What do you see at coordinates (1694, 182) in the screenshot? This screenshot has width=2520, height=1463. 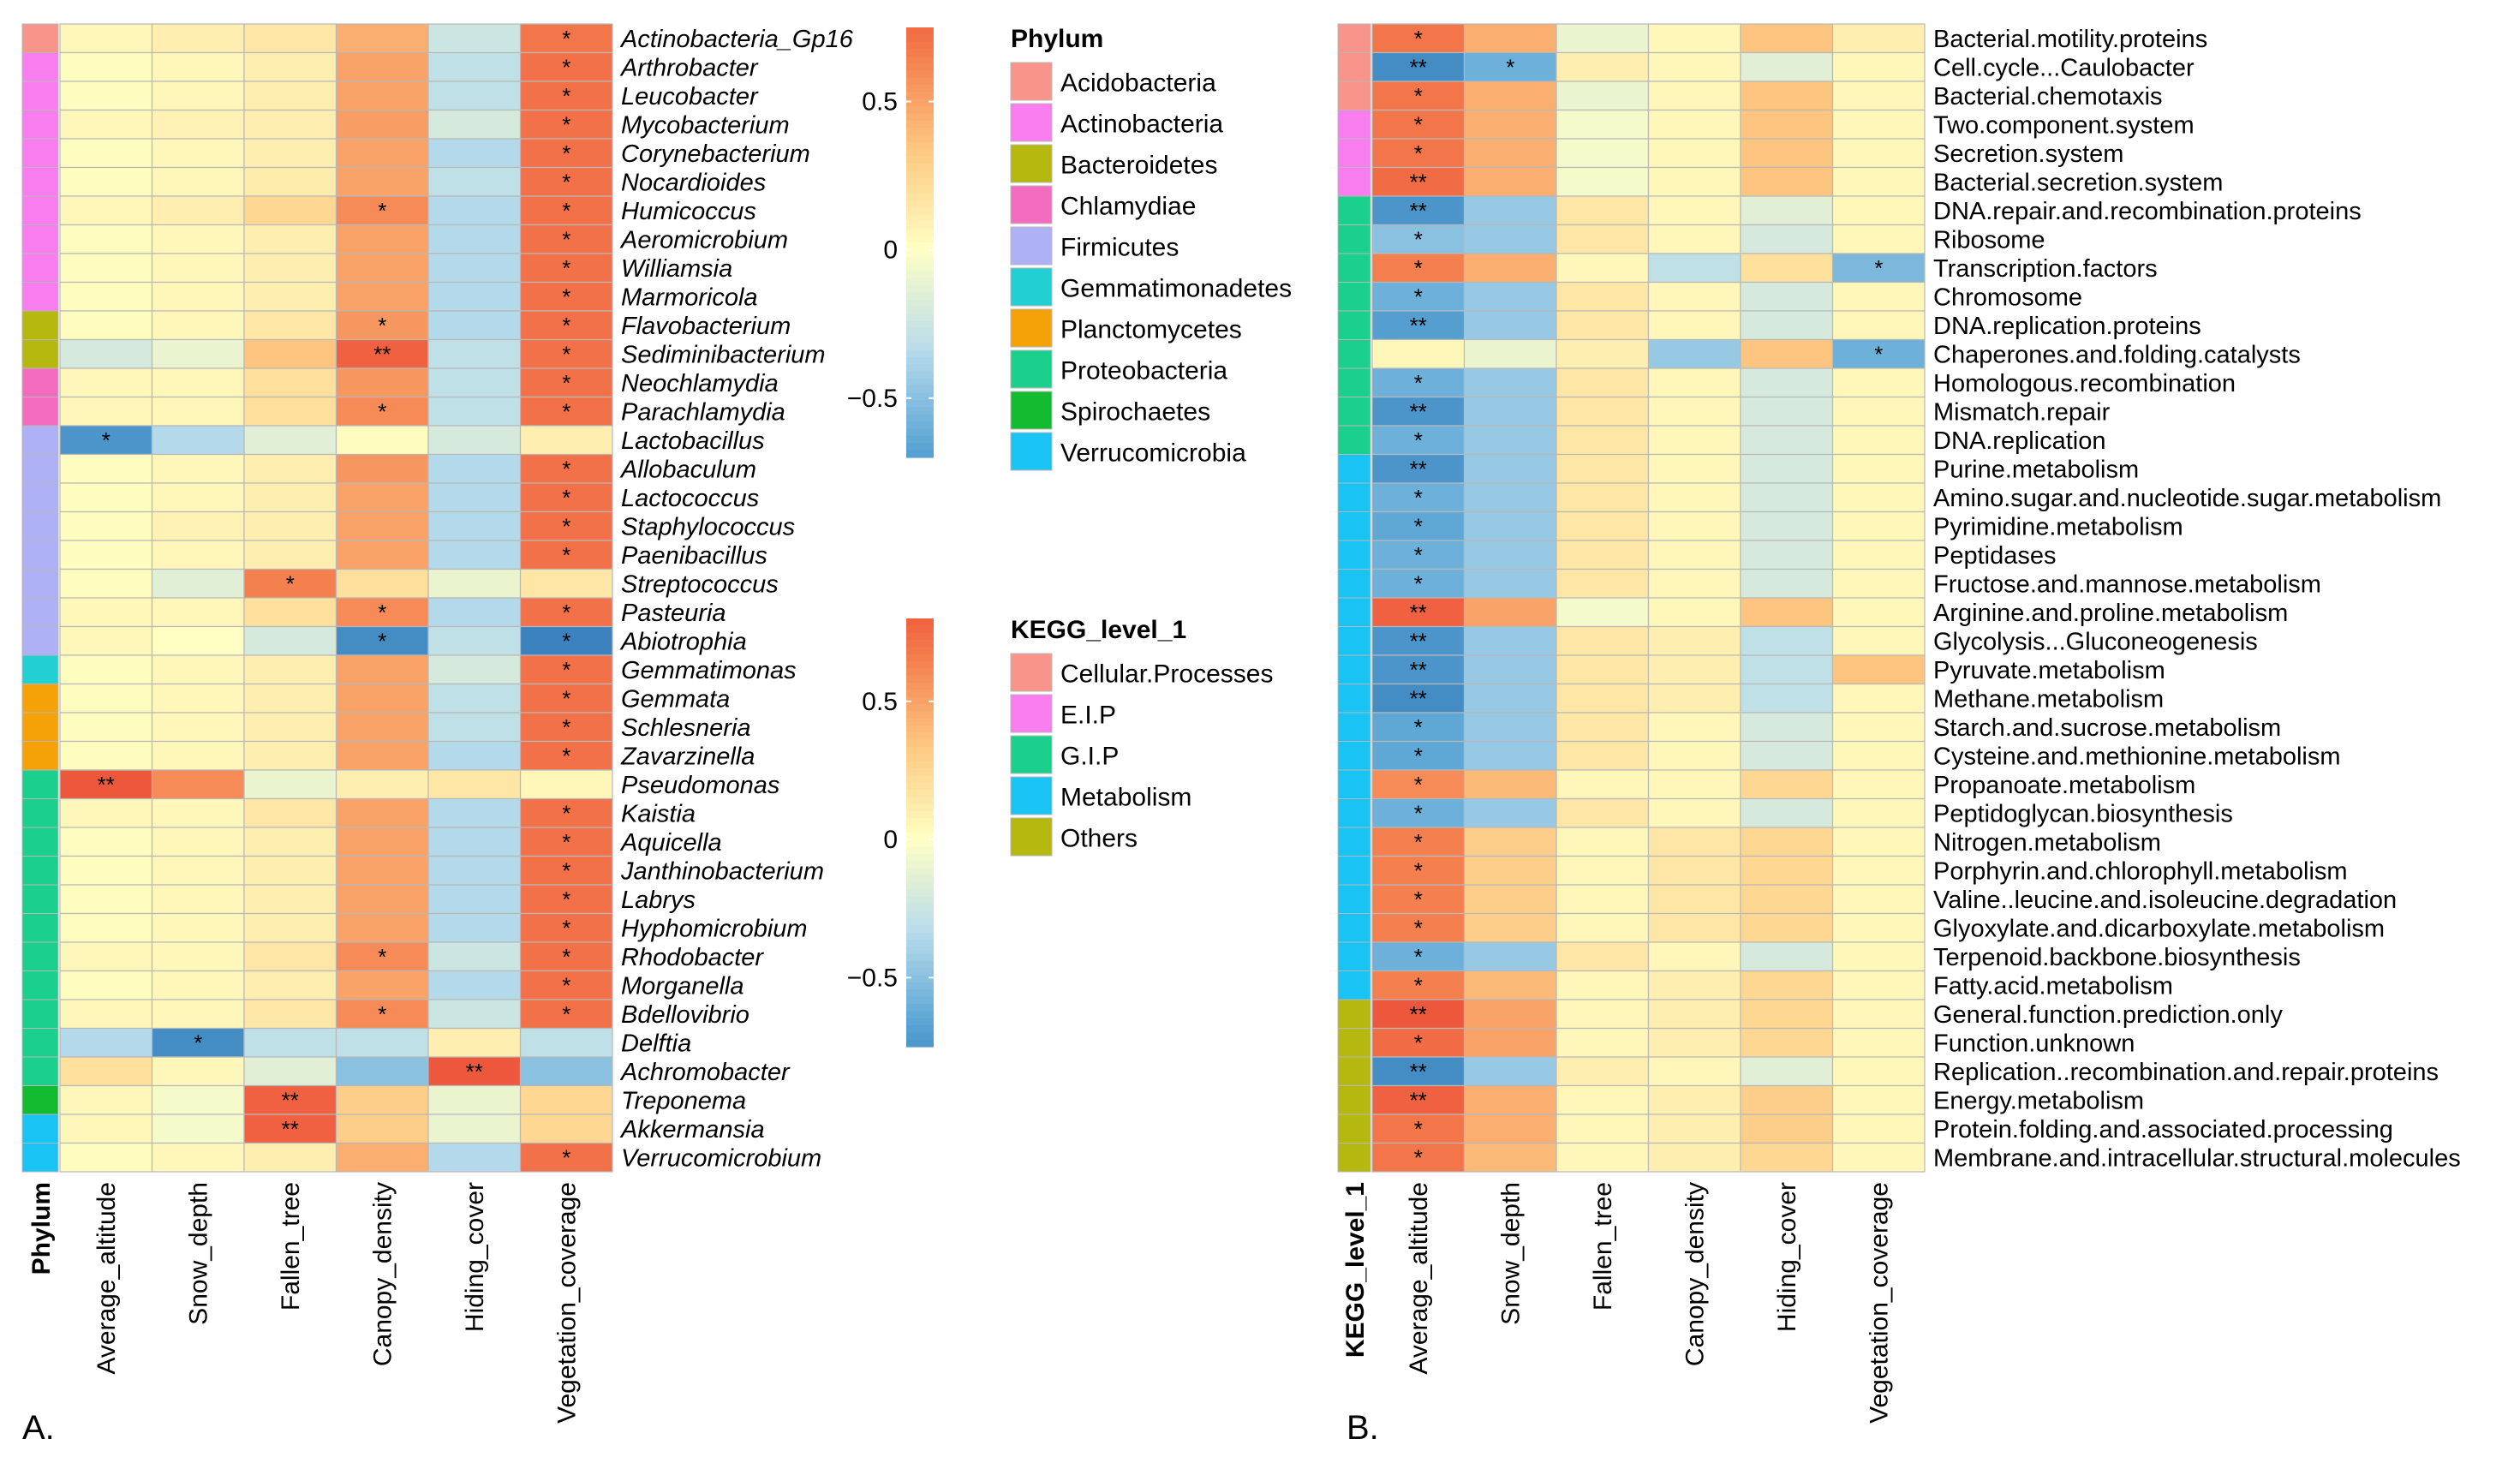 I see `cell-bacterial-secretion-system-canopy-density` at bounding box center [1694, 182].